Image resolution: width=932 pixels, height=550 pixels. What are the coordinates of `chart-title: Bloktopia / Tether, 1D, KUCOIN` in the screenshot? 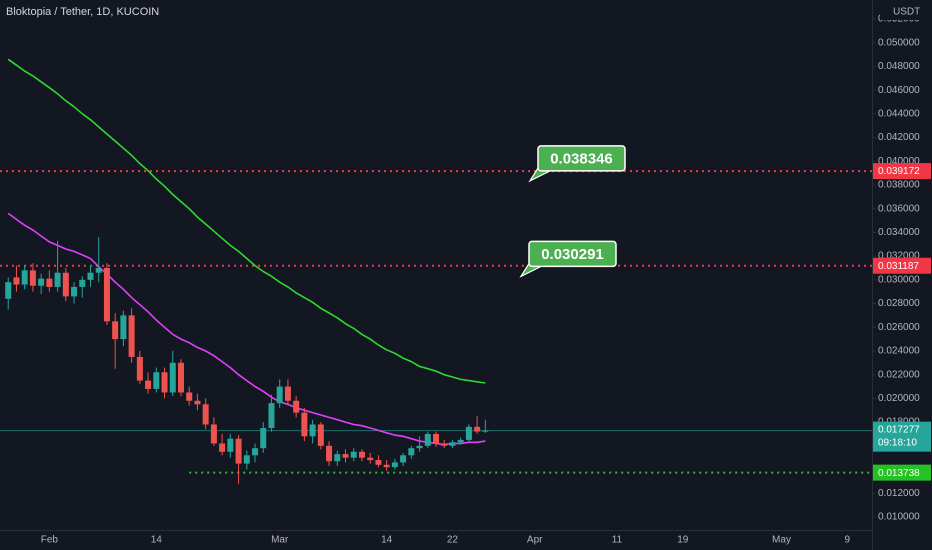 It's located at (82, 12).